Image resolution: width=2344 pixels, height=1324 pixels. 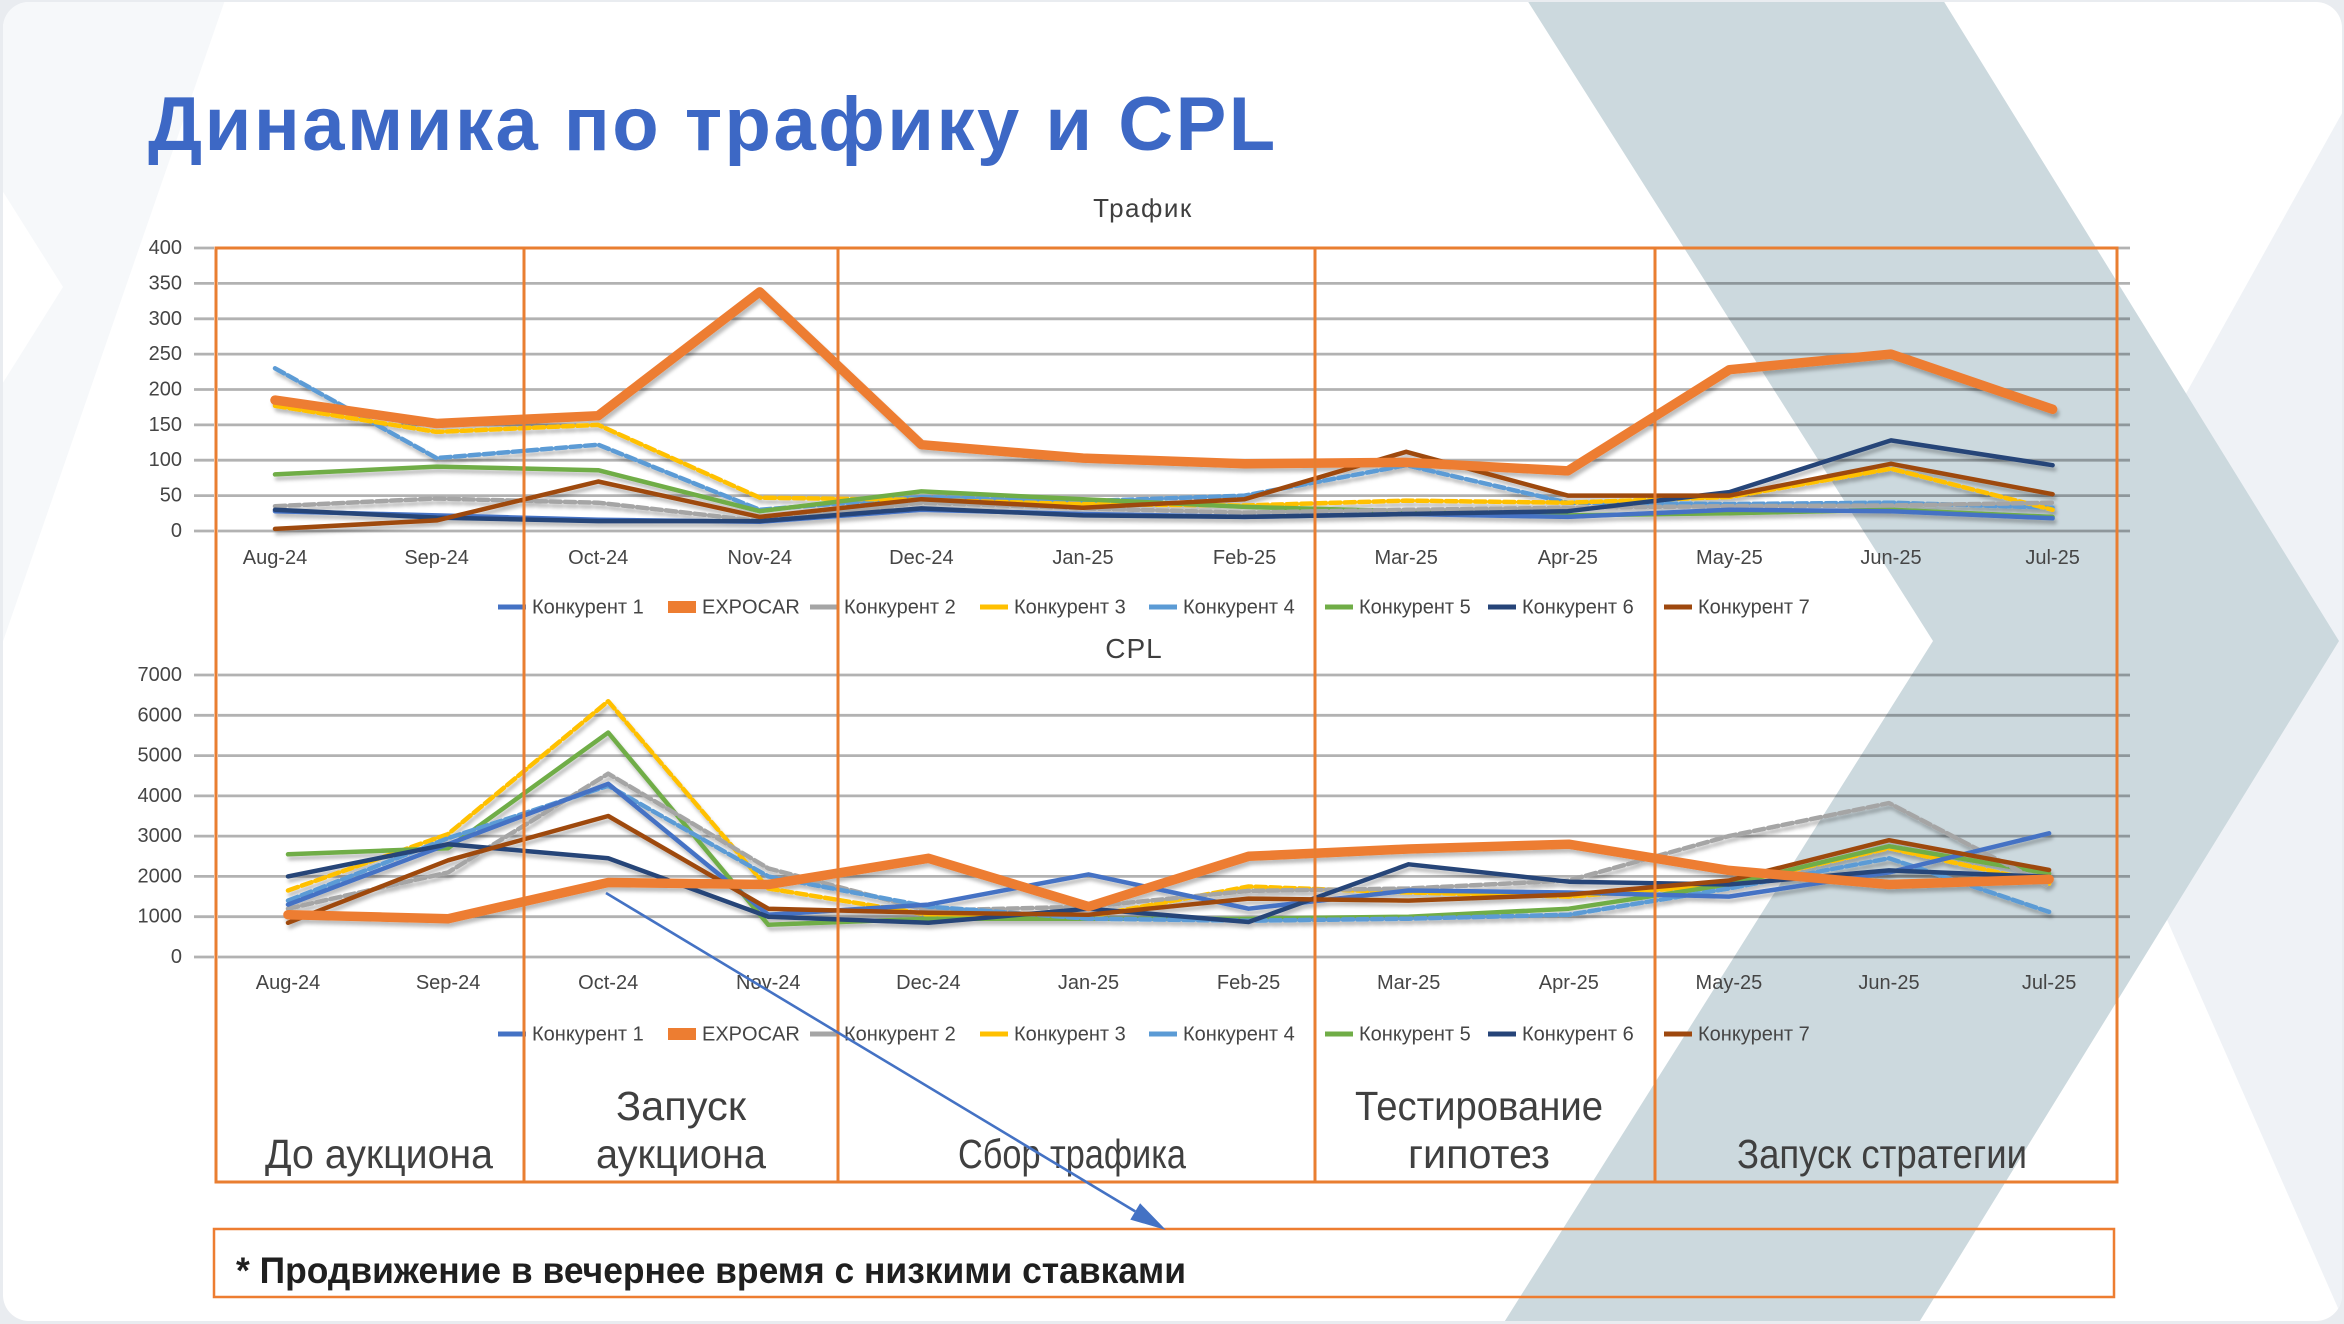 What do you see at coordinates (171, 496) in the screenshot?
I see `svg-text: 50` at bounding box center [171, 496].